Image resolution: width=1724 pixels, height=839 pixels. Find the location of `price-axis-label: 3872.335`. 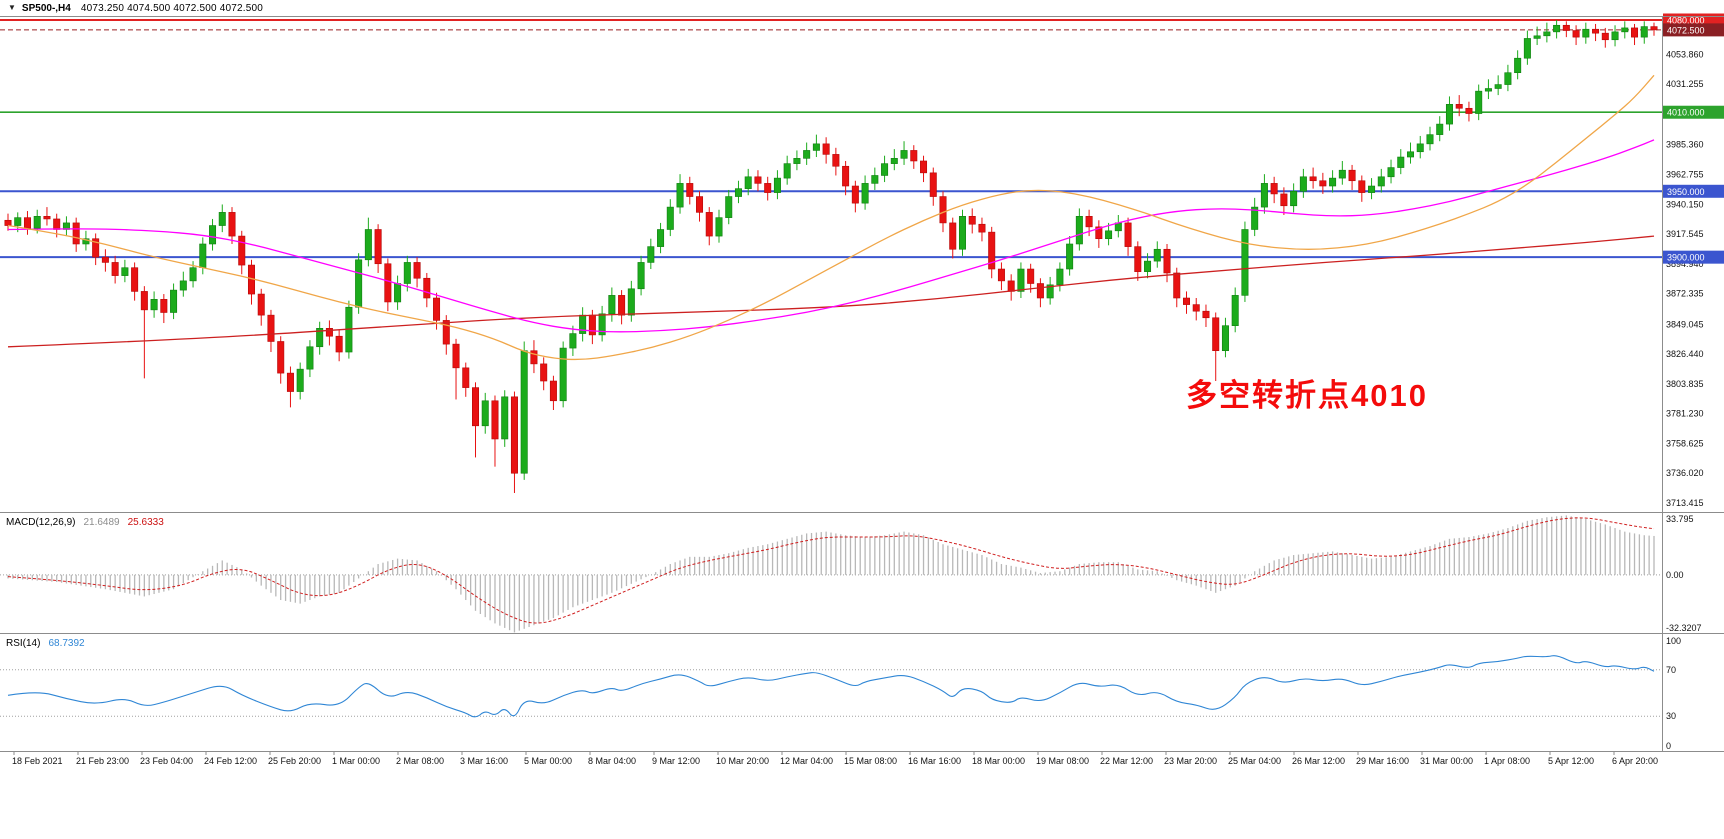

price-axis-label: 3872.335 is located at coordinates (1685, 294).